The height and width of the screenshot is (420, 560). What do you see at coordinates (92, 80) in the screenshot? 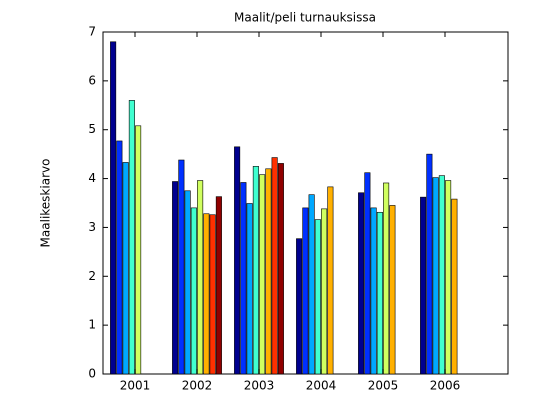
I see `y-tick-label: 6` at bounding box center [92, 80].